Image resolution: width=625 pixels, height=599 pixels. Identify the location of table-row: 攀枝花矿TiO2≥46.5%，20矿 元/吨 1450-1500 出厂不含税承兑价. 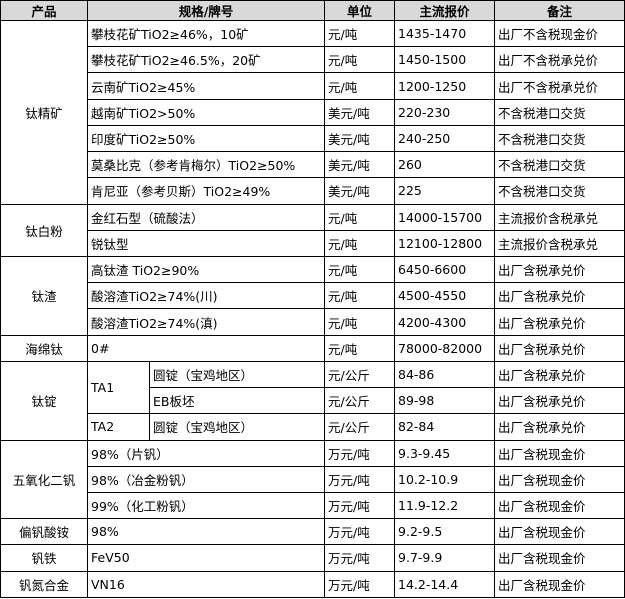
(313, 60).